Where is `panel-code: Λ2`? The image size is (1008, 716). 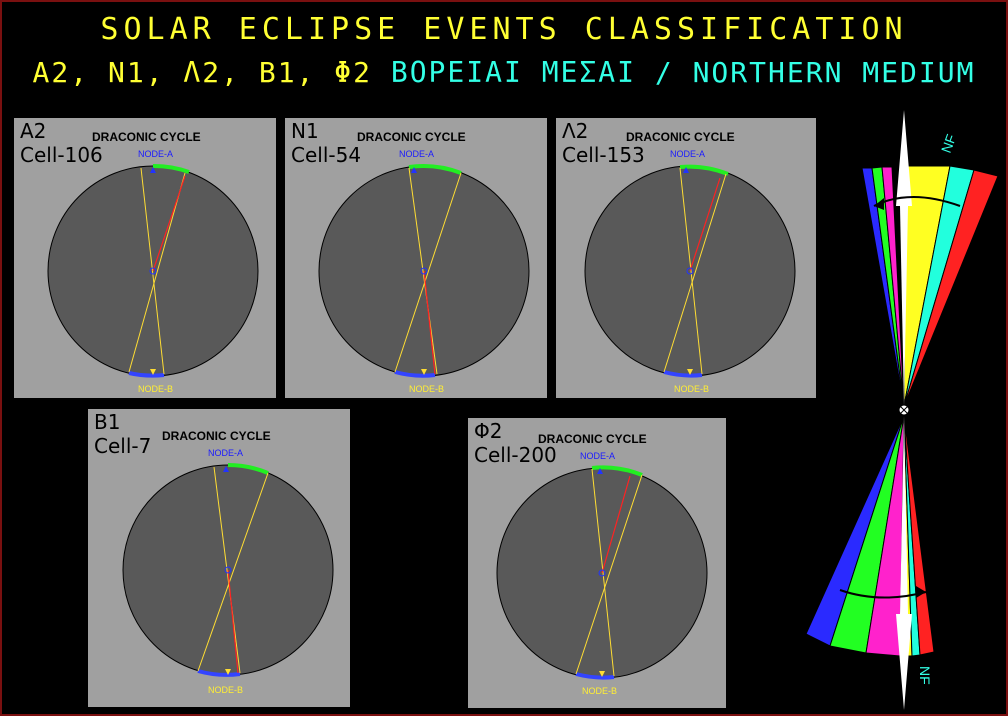
panel-code: Λ2 is located at coordinates (575, 131).